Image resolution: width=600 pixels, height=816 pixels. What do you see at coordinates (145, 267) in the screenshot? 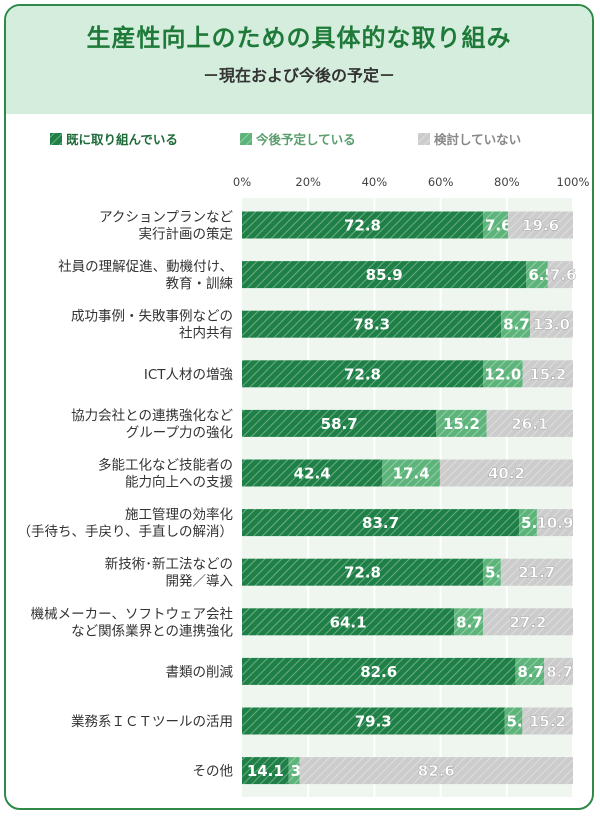
I see `category-label: 社員の理解促進、動機付け、` at bounding box center [145, 267].